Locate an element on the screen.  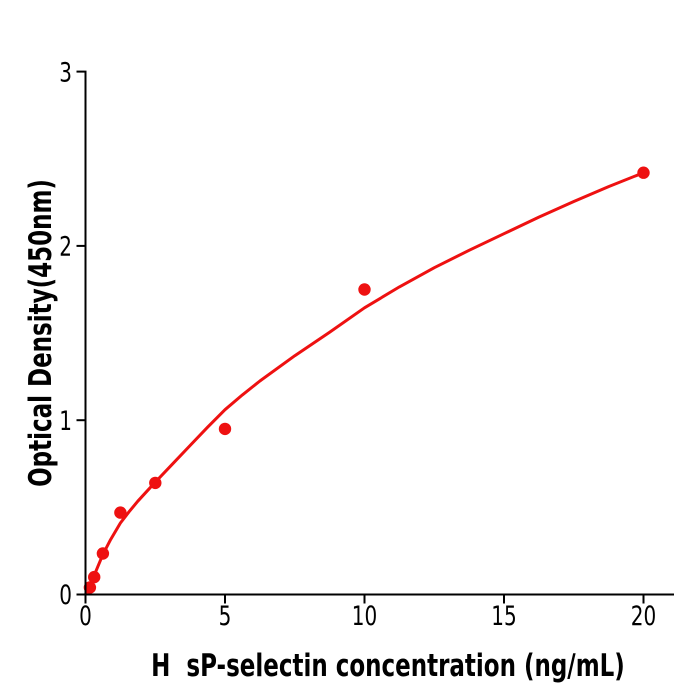
x-tick-label: 15 is located at coordinates (503, 616).